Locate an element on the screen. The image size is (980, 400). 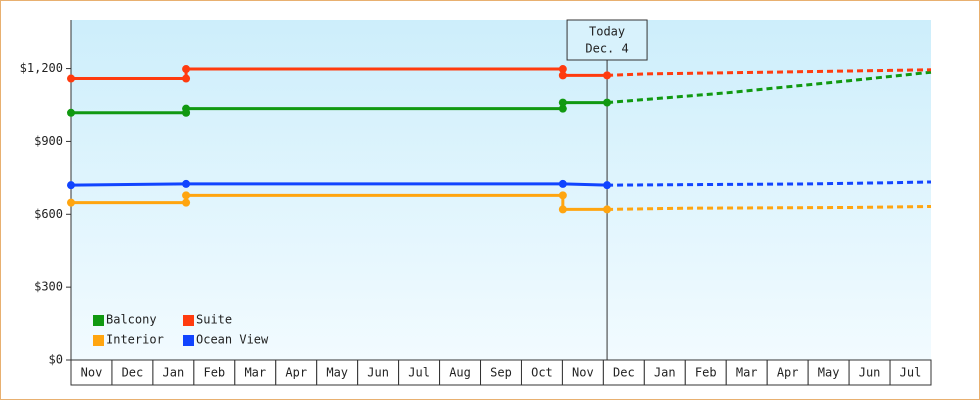
x-tick-label: Sep is located at coordinates (501, 373).